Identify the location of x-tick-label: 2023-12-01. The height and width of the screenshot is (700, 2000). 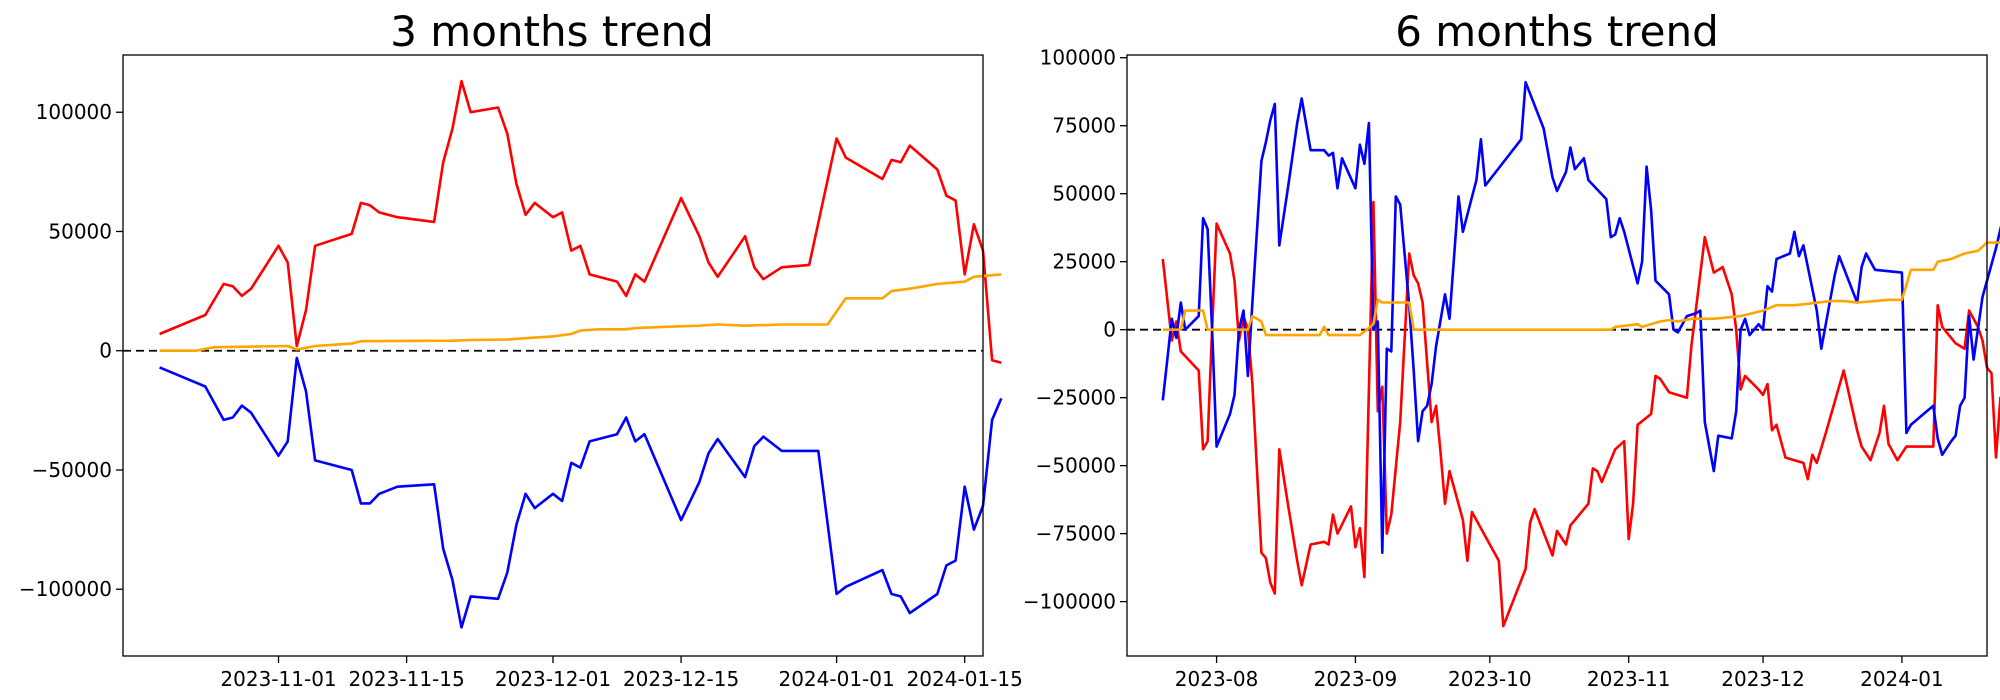
(553, 679).